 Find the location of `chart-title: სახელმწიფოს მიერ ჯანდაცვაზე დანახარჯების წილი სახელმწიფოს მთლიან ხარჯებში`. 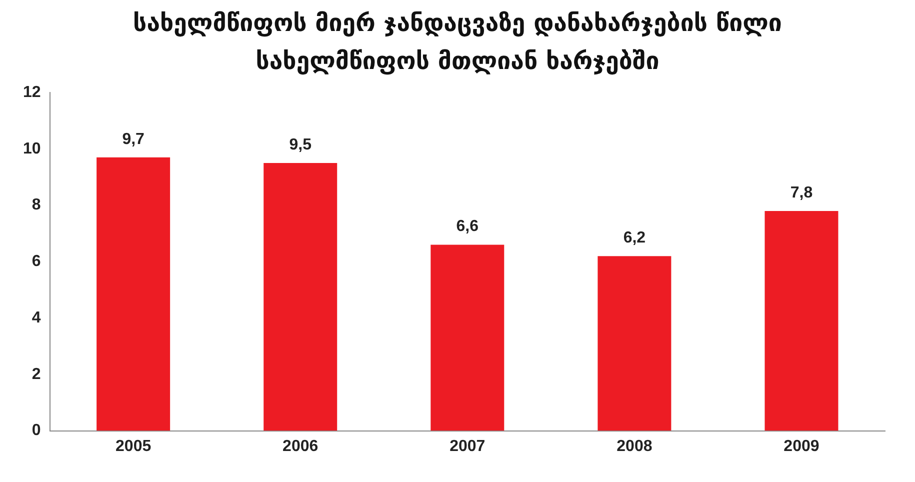

chart-title: სახელმწიფოს მიერ ჯანდაცვაზე დანახარჯების წილი სახელმწიფოს მთლიან ხარჯებში is located at coordinates (457, 42).